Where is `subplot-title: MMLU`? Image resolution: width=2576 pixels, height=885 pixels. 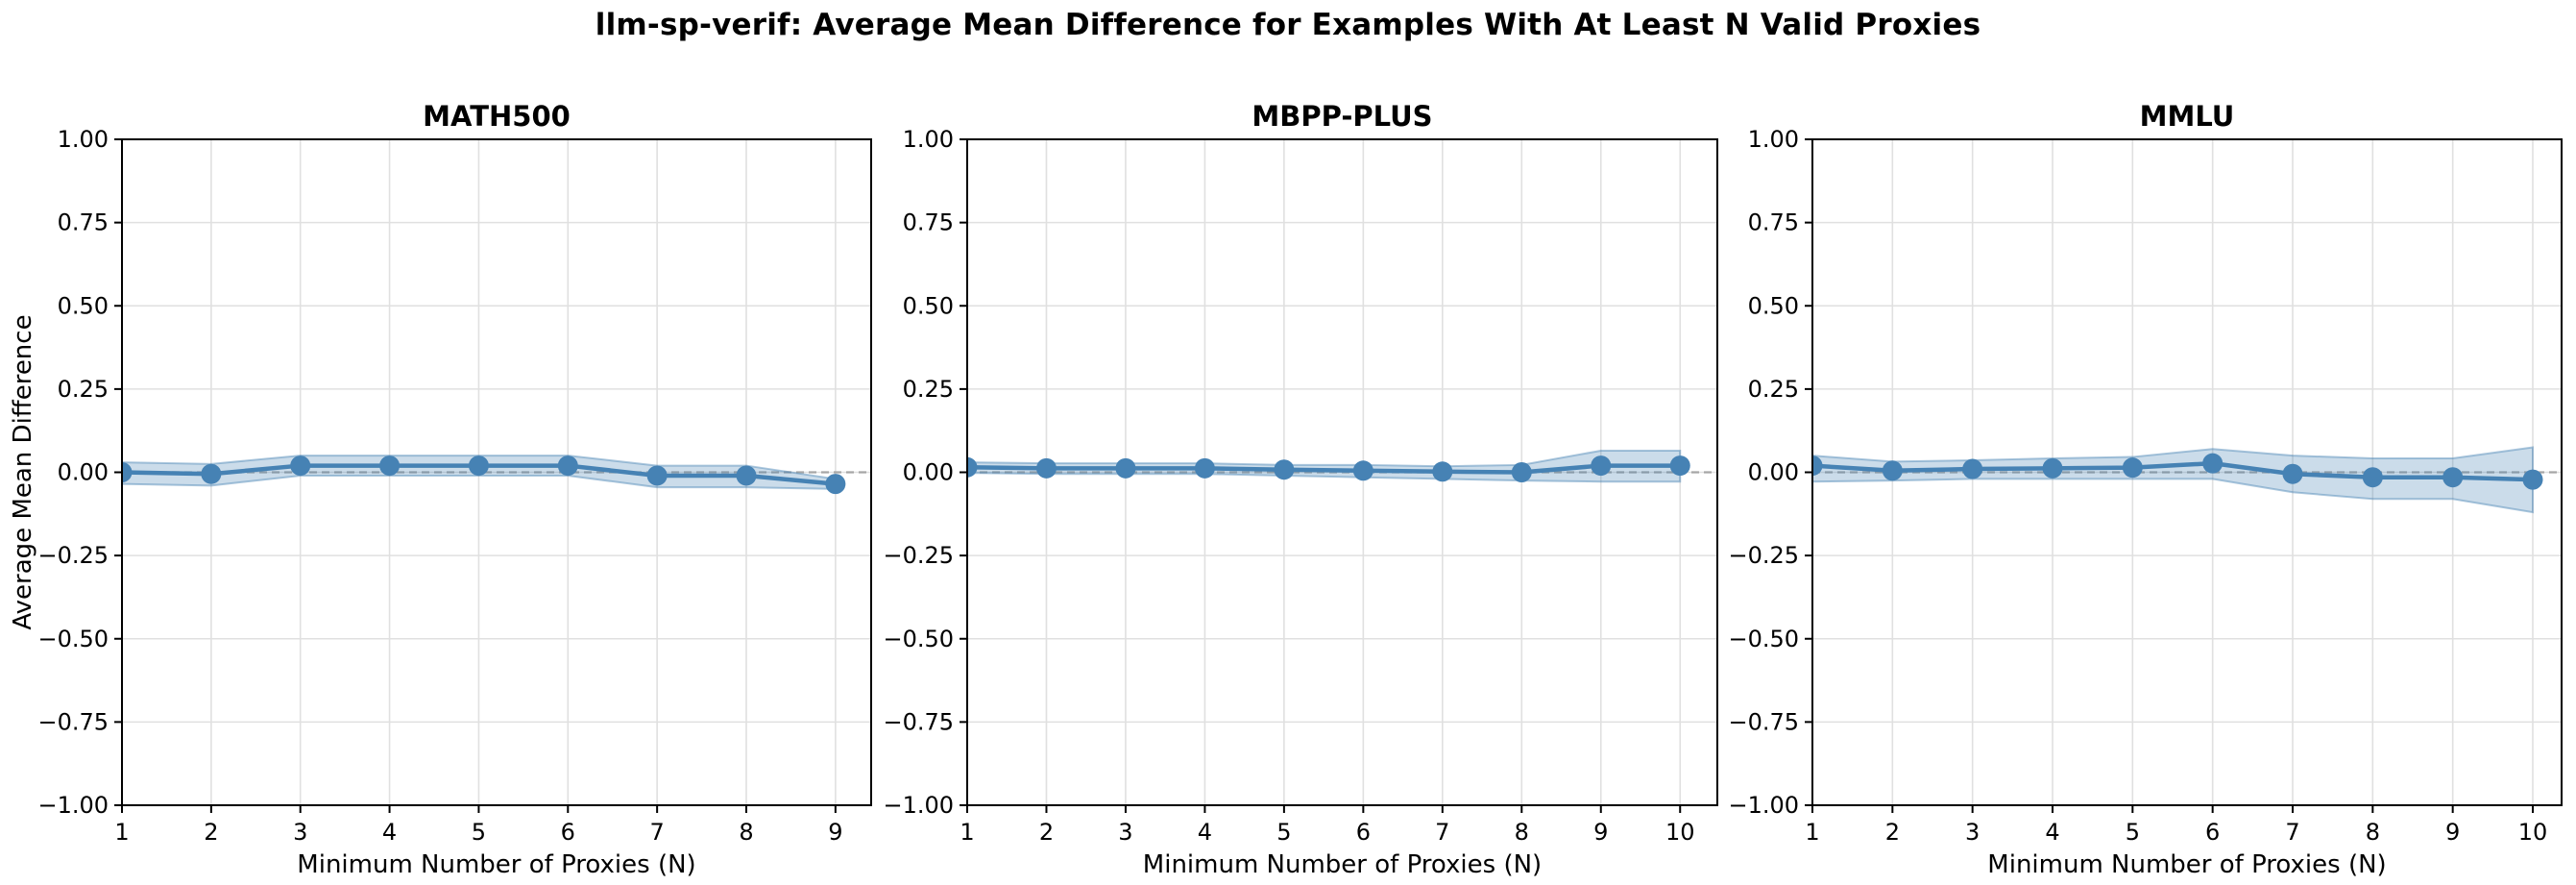
subplot-title: MMLU is located at coordinates (2188, 116).